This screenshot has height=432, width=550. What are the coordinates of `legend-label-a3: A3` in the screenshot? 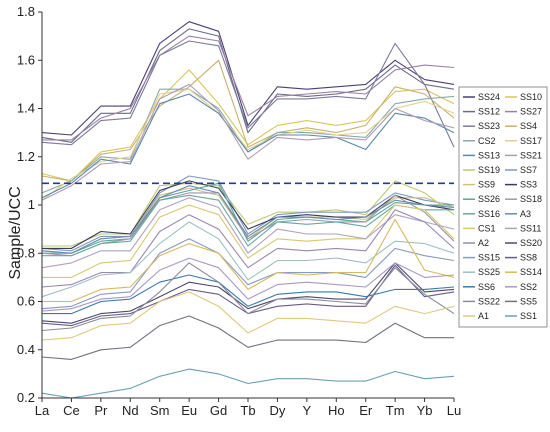 It's located at (525, 214).